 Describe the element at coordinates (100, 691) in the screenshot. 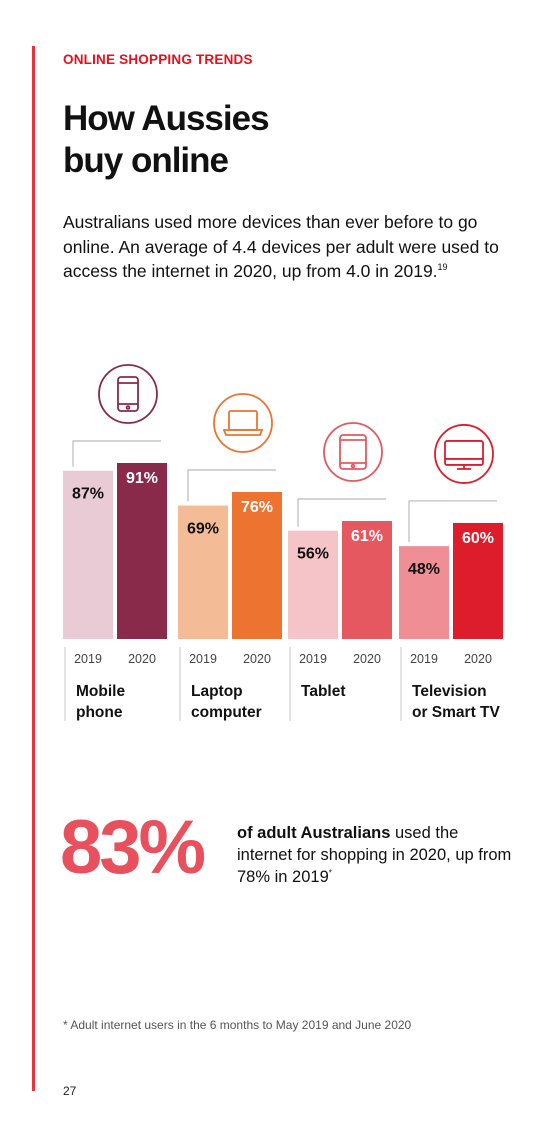

I see `category-label-mobile-phone-line-1: Mobile` at that location.